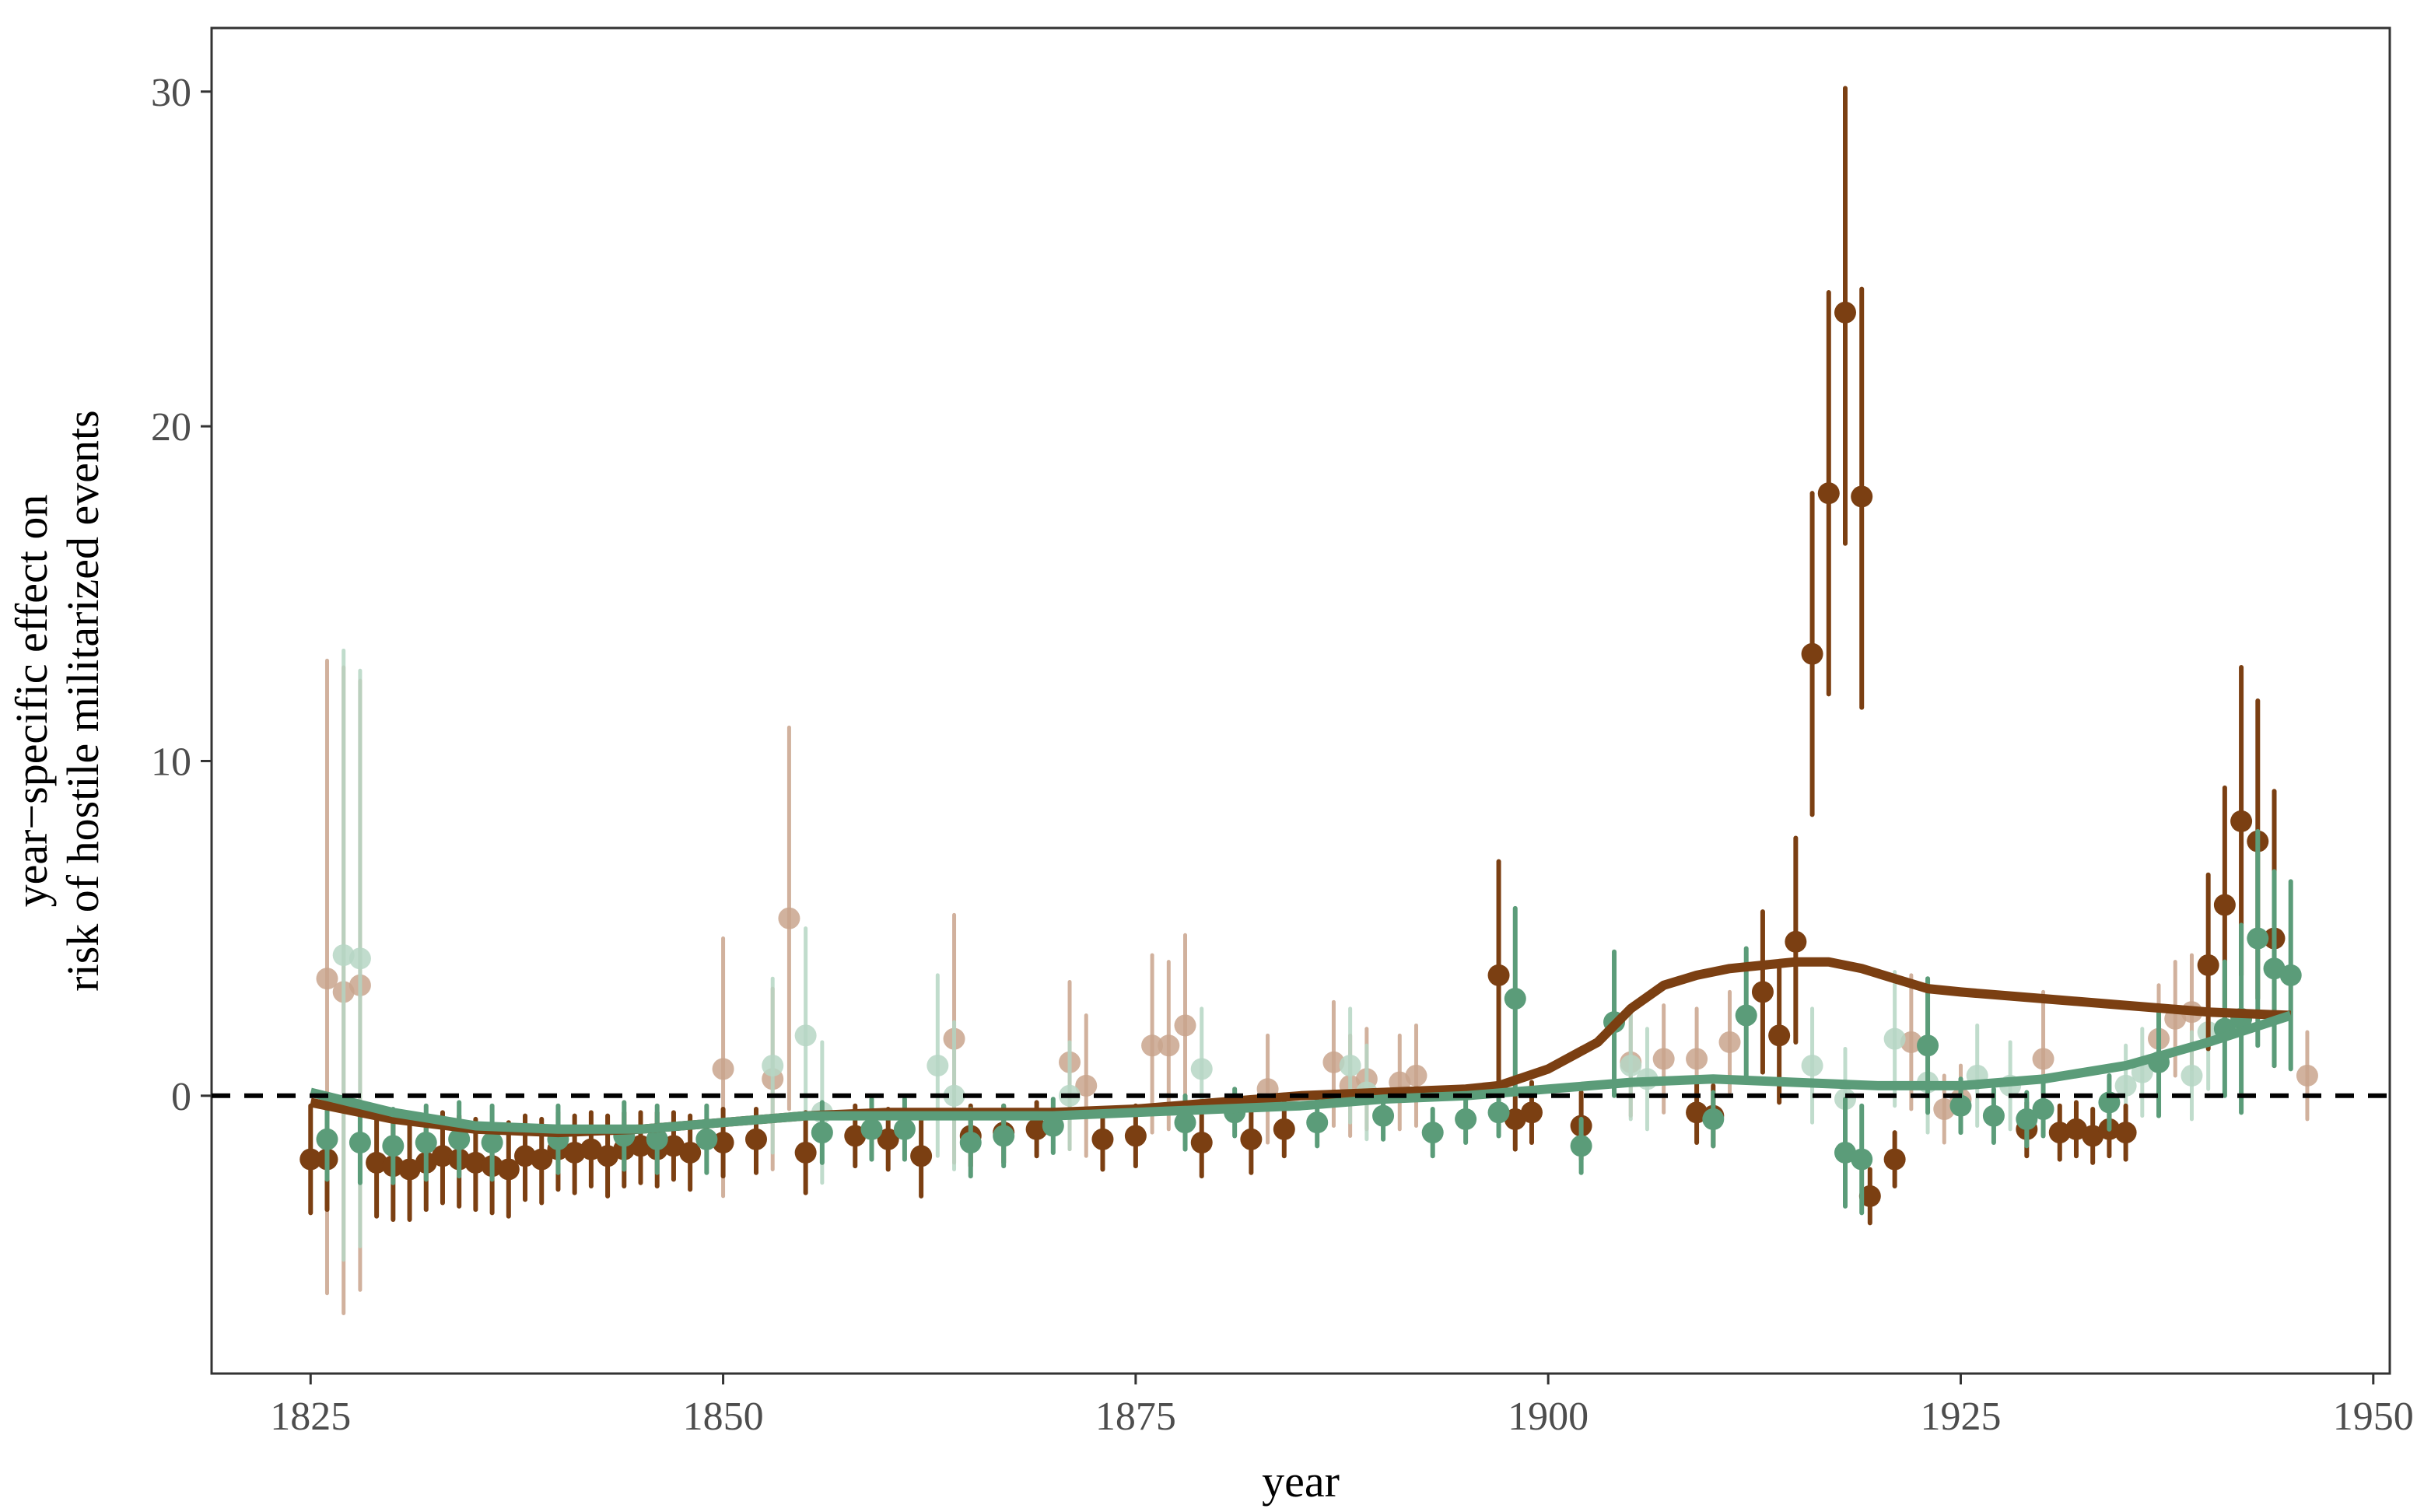 This screenshot has width=2424, height=1512. Describe the element at coordinates (1548, 1417) in the screenshot. I see `x-tick-label: 1900` at that location.